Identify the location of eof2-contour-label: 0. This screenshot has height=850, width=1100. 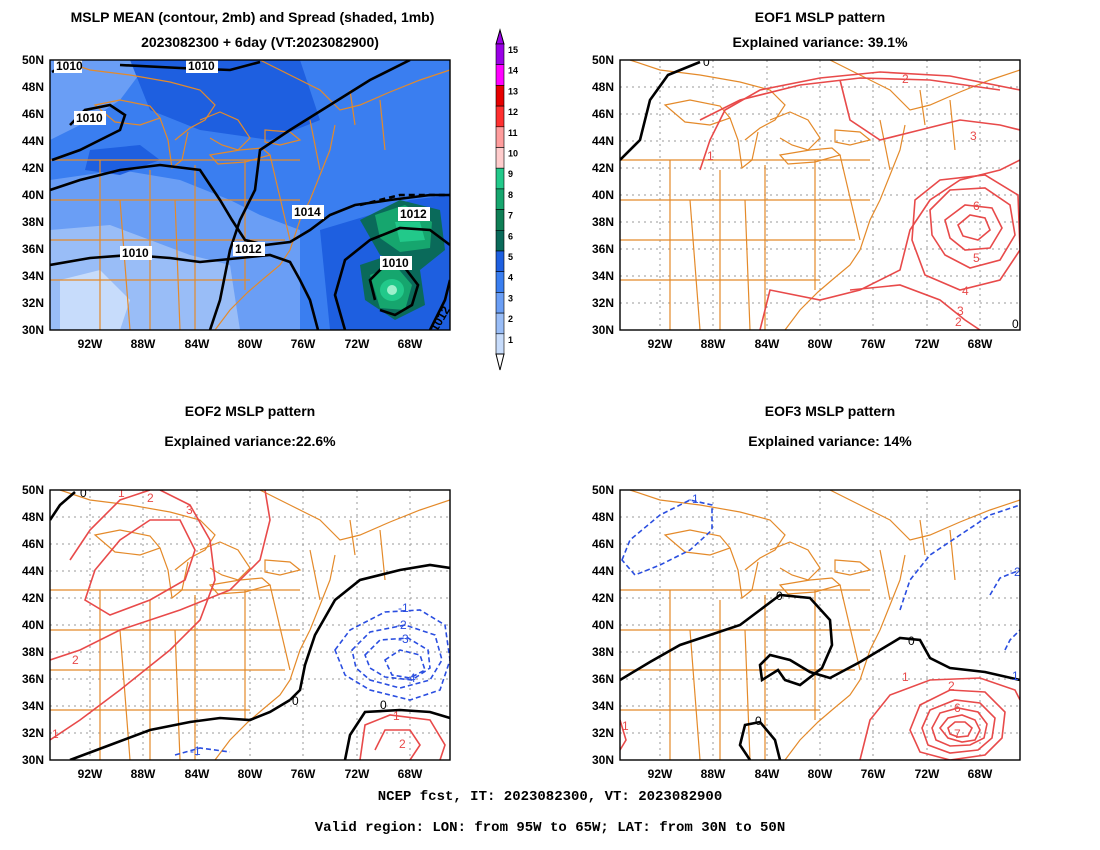
(295, 701).